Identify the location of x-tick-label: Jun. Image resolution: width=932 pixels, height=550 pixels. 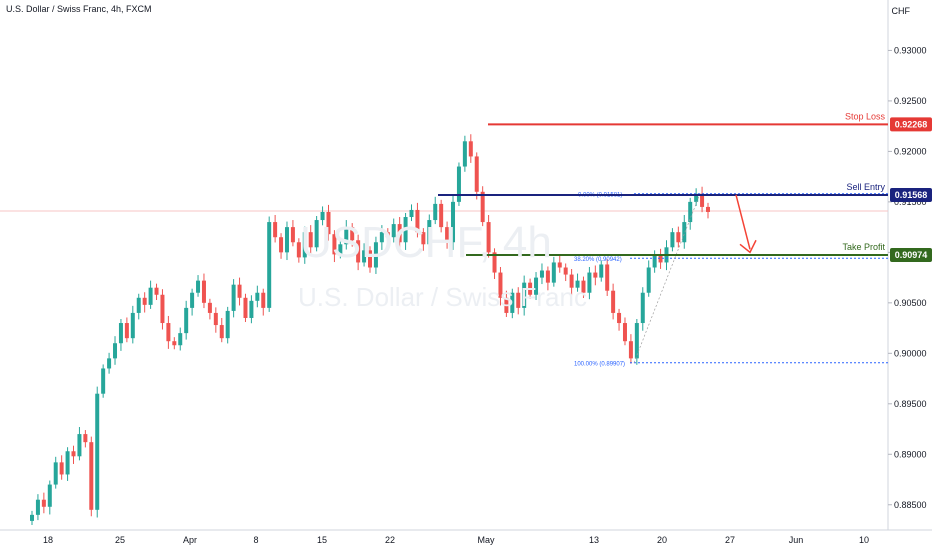
(796, 540).